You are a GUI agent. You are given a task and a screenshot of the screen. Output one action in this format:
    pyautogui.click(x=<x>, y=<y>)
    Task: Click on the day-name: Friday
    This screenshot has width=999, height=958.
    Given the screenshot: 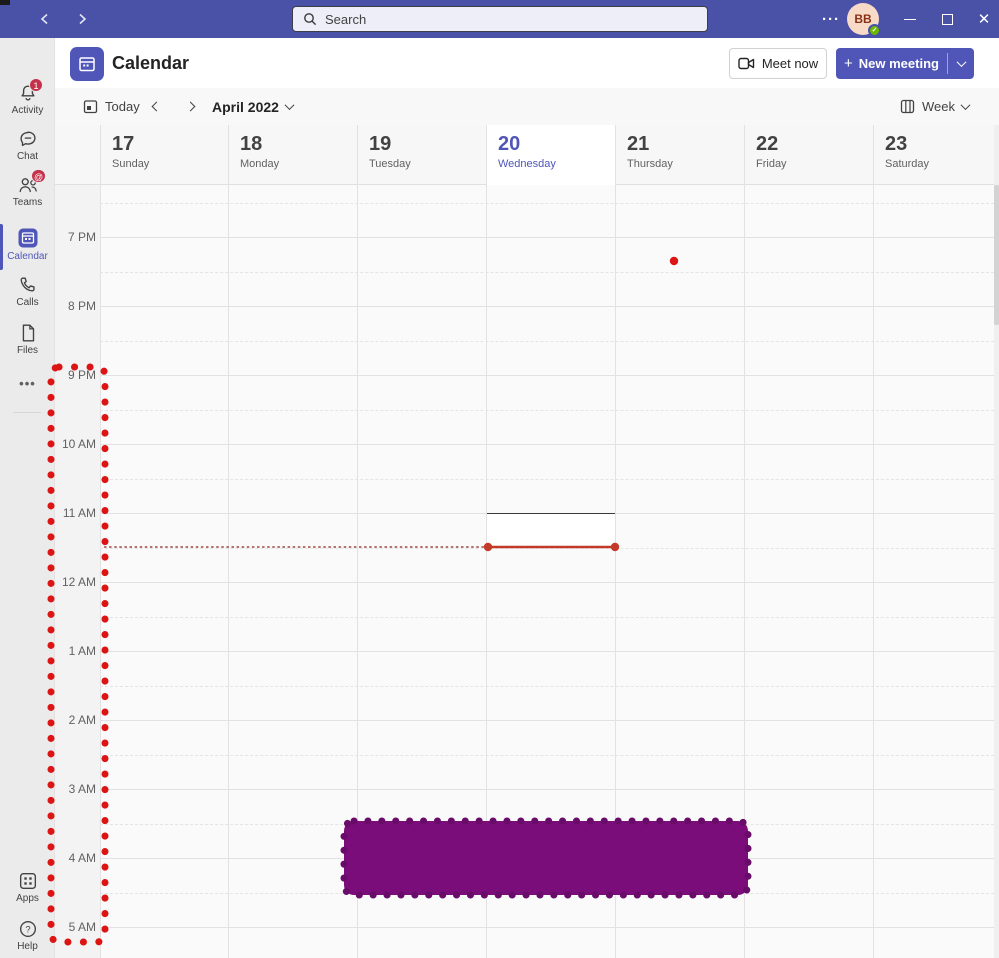 What is the action you would take?
    pyautogui.click(x=771, y=164)
    